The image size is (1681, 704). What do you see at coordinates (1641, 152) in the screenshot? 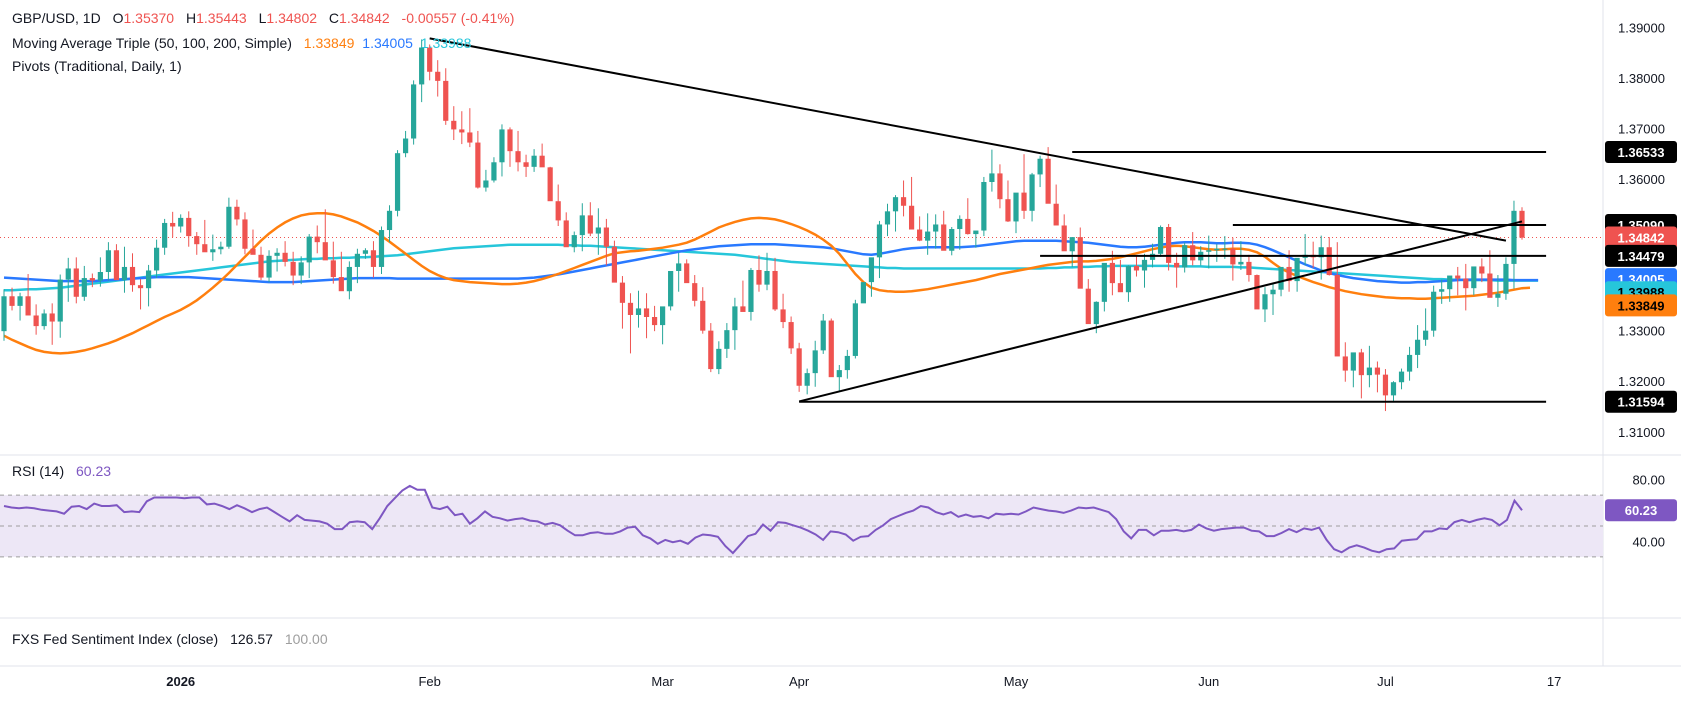
I see `price-badge-label: 1.36533` at bounding box center [1641, 152].